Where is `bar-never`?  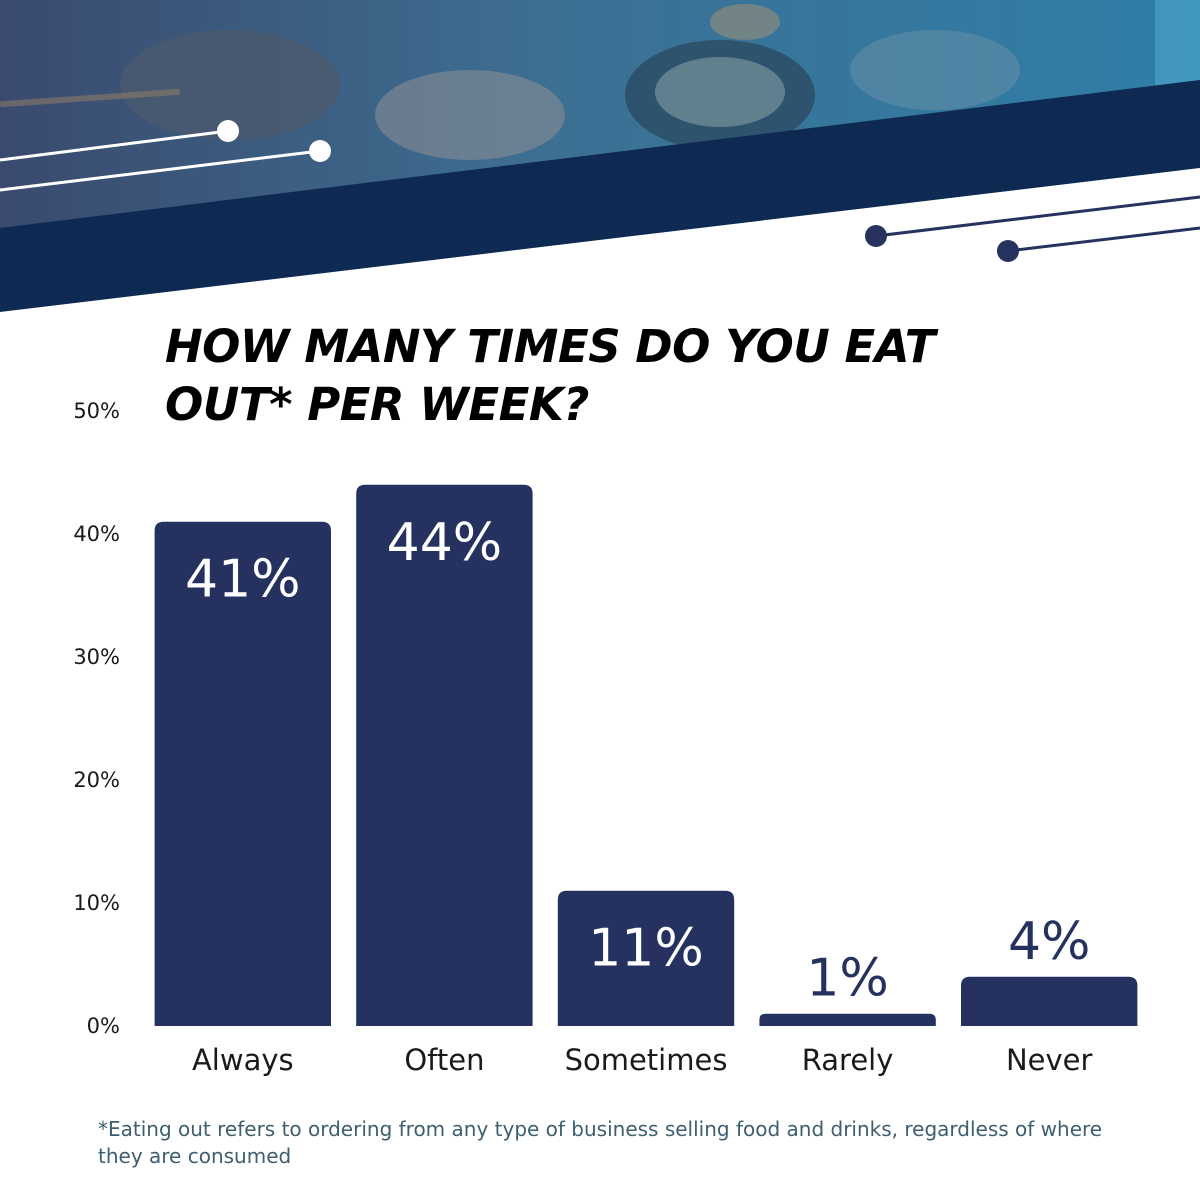 bar-never is located at coordinates (1049, 1001).